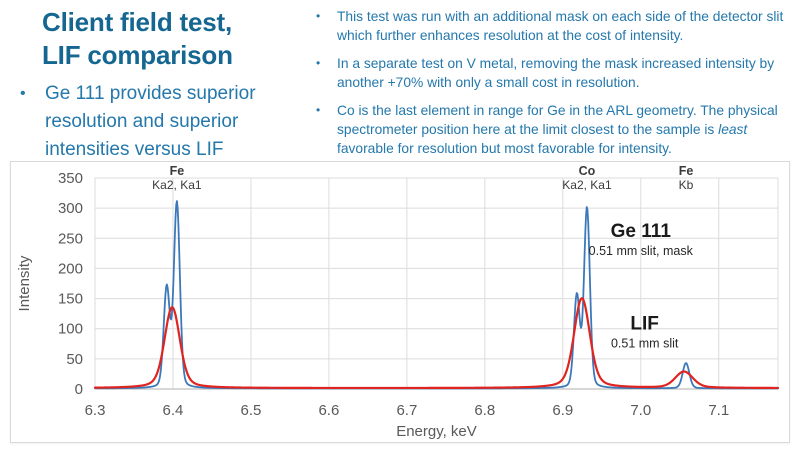 The height and width of the screenshot is (450, 800). Describe the element at coordinates (645, 343) in the screenshot. I see `series-callout-subtitle: 0.51 mm slit` at that location.